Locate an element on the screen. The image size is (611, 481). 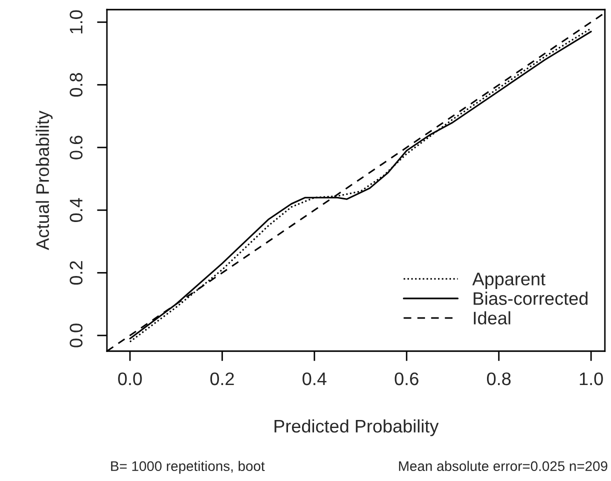
y-axis-title: Actual Probability is located at coordinates (44, 180).